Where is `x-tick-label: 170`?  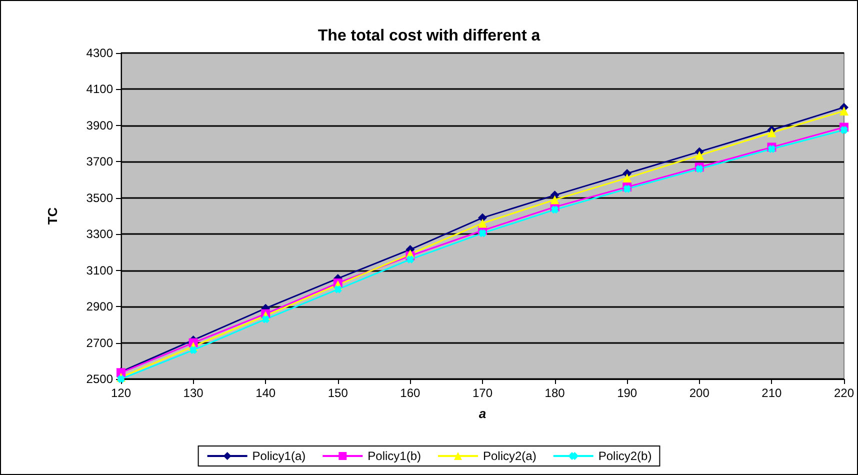 x-tick-label: 170 is located at coordinates (482, 393).